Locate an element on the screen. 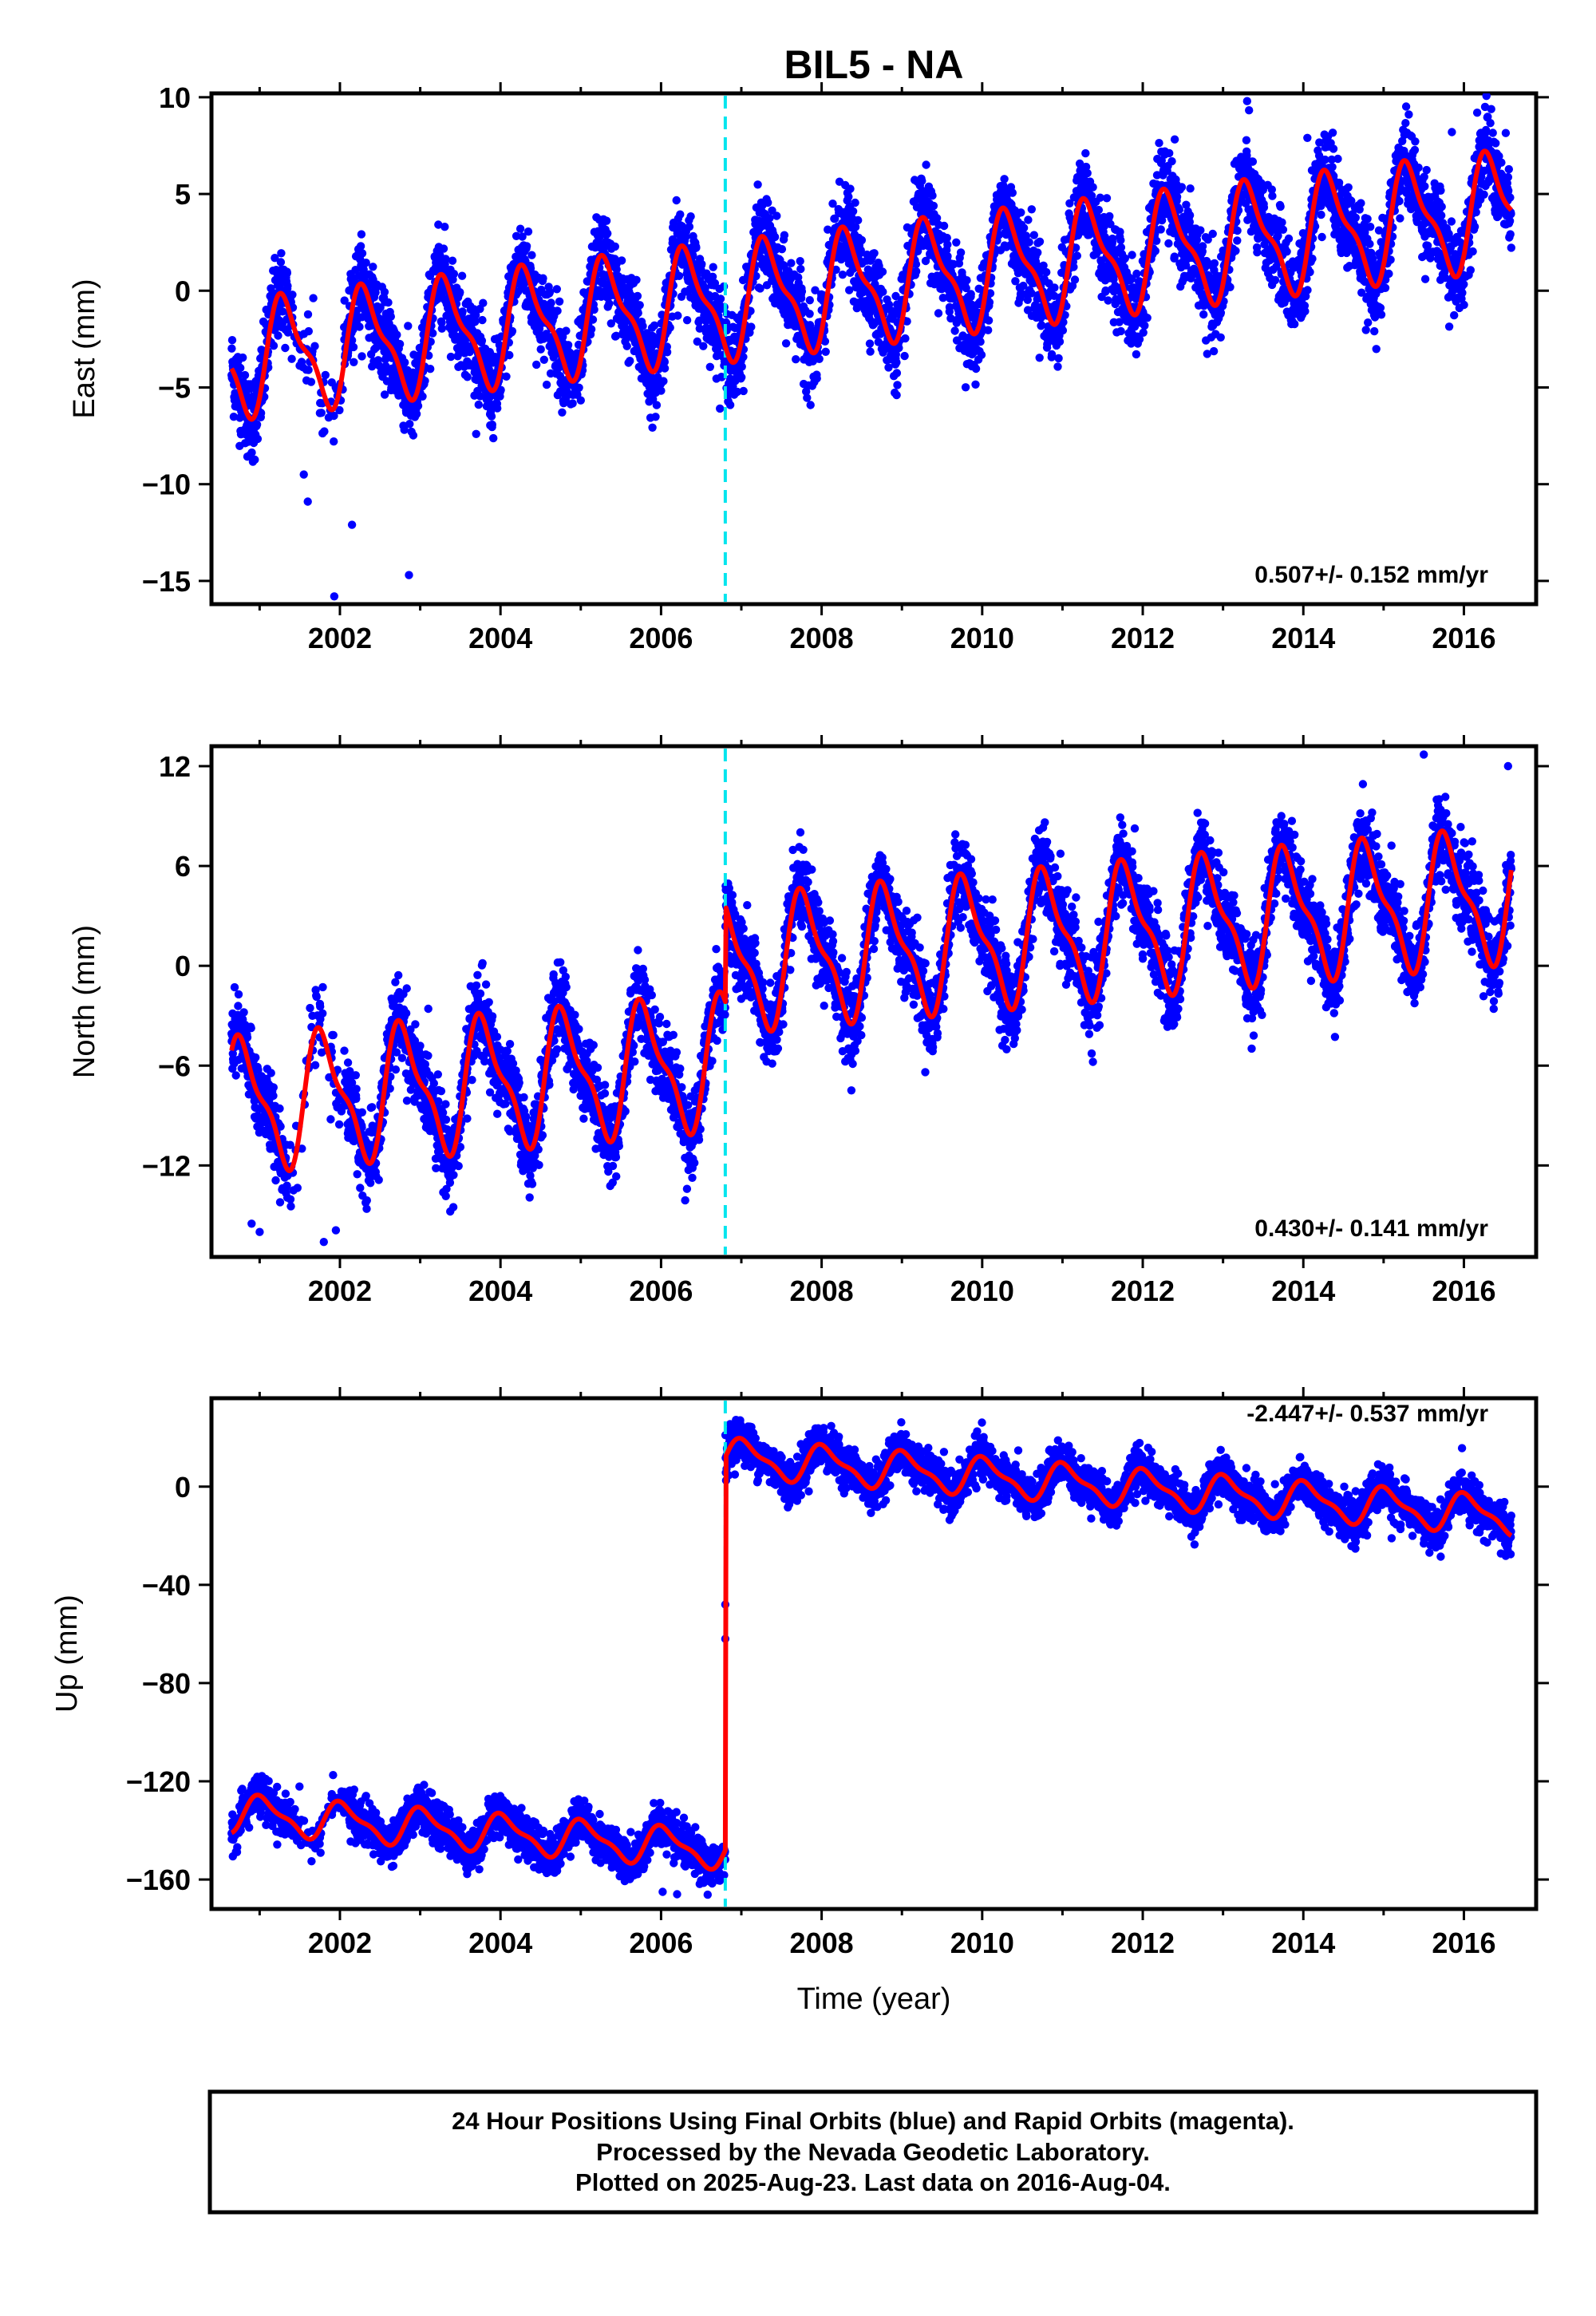  x-tick-label: 2008 is located at coordinates (822, 638).